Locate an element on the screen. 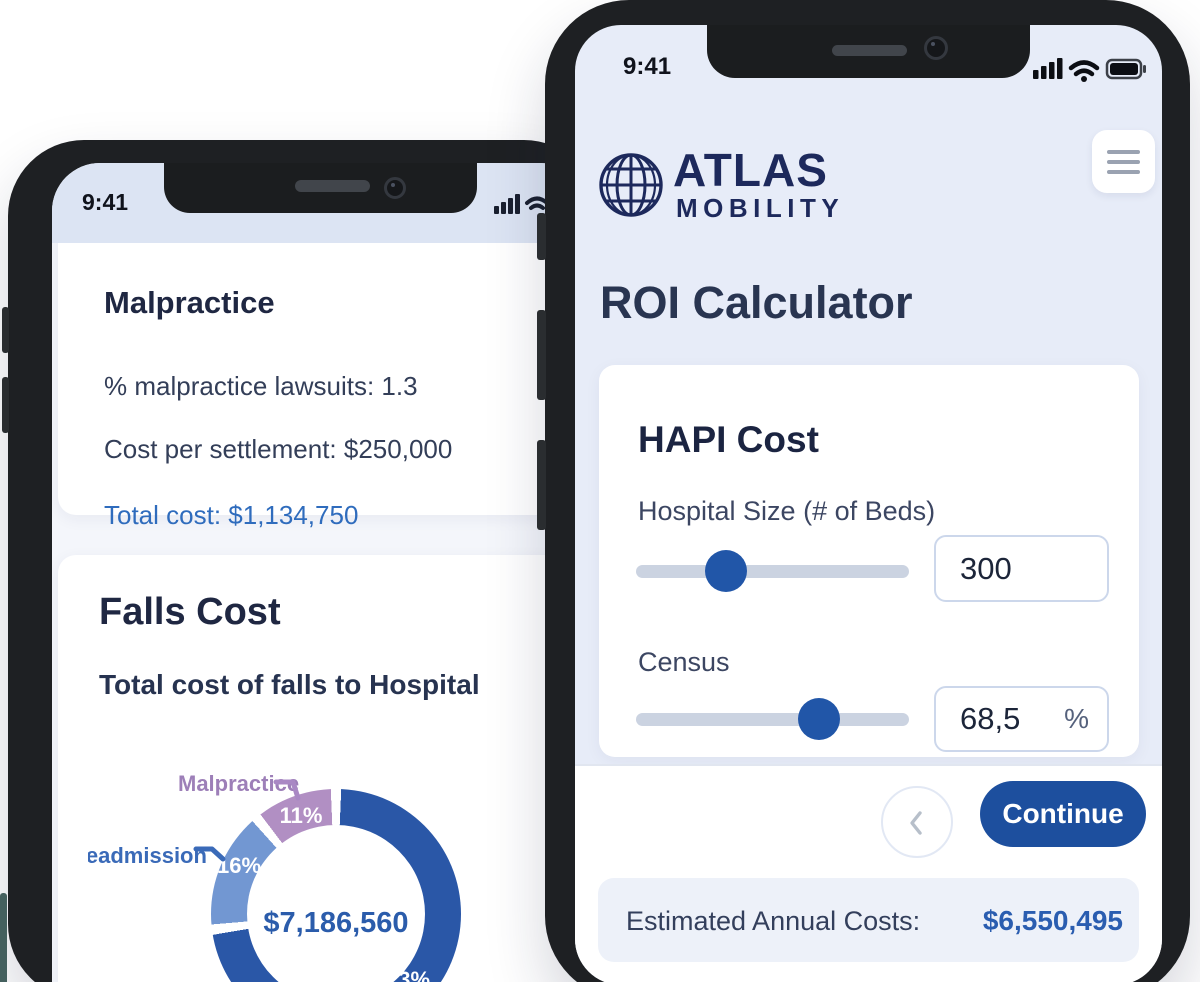 The image size is (1200, 982). hospital-size-slider-track is located at coordinates (772, 571).